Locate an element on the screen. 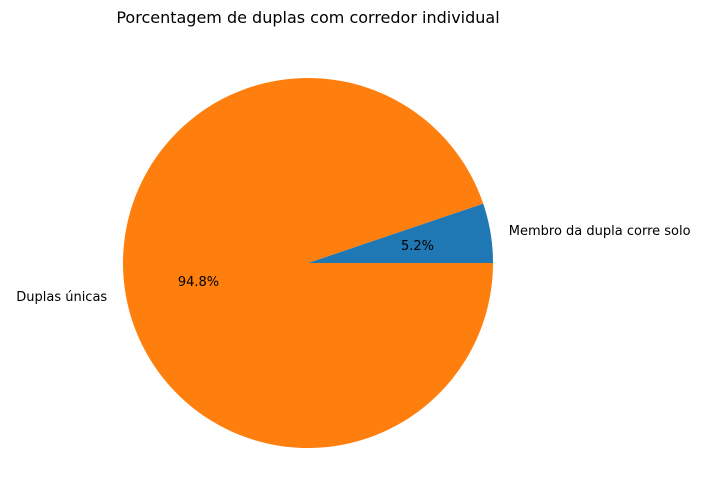  slice-label-1: Duplas únicas is located at coordinates (61, 297).